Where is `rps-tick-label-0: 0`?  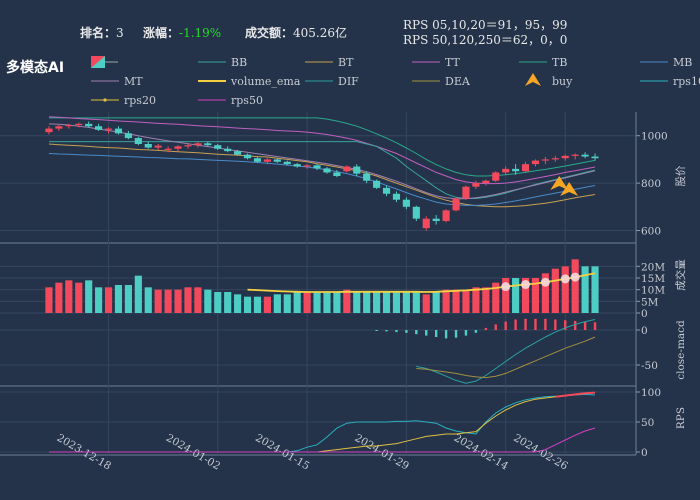 rps-tick-label-0: 0 is located at coordinates (644, 453).